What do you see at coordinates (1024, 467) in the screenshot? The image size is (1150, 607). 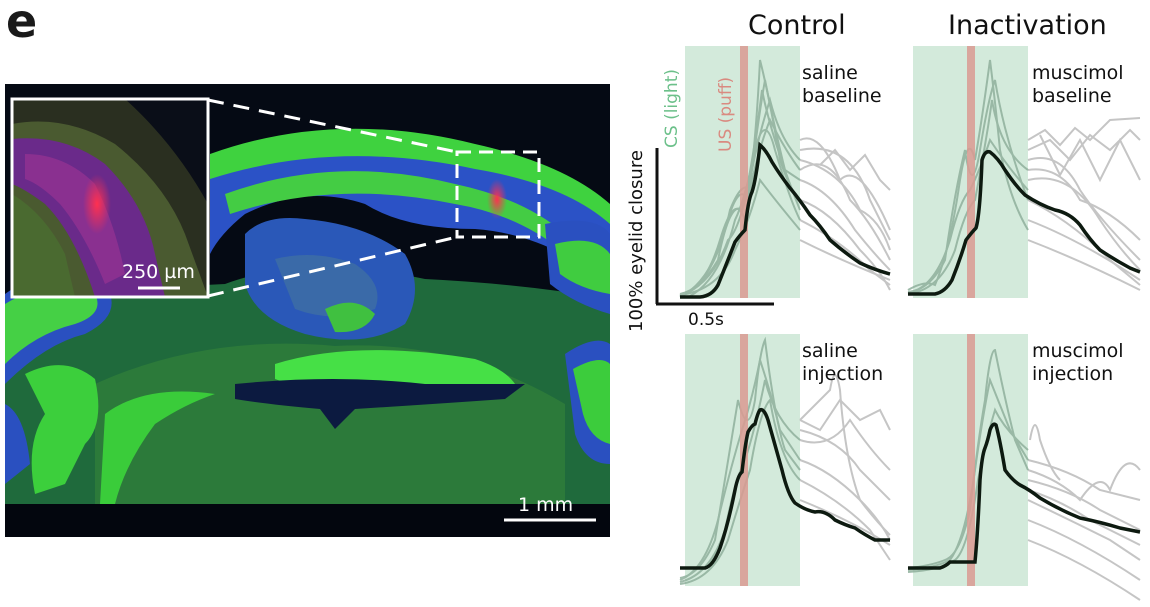 I see `panel-muscimol-injection` at bounding box center [1024, 467].